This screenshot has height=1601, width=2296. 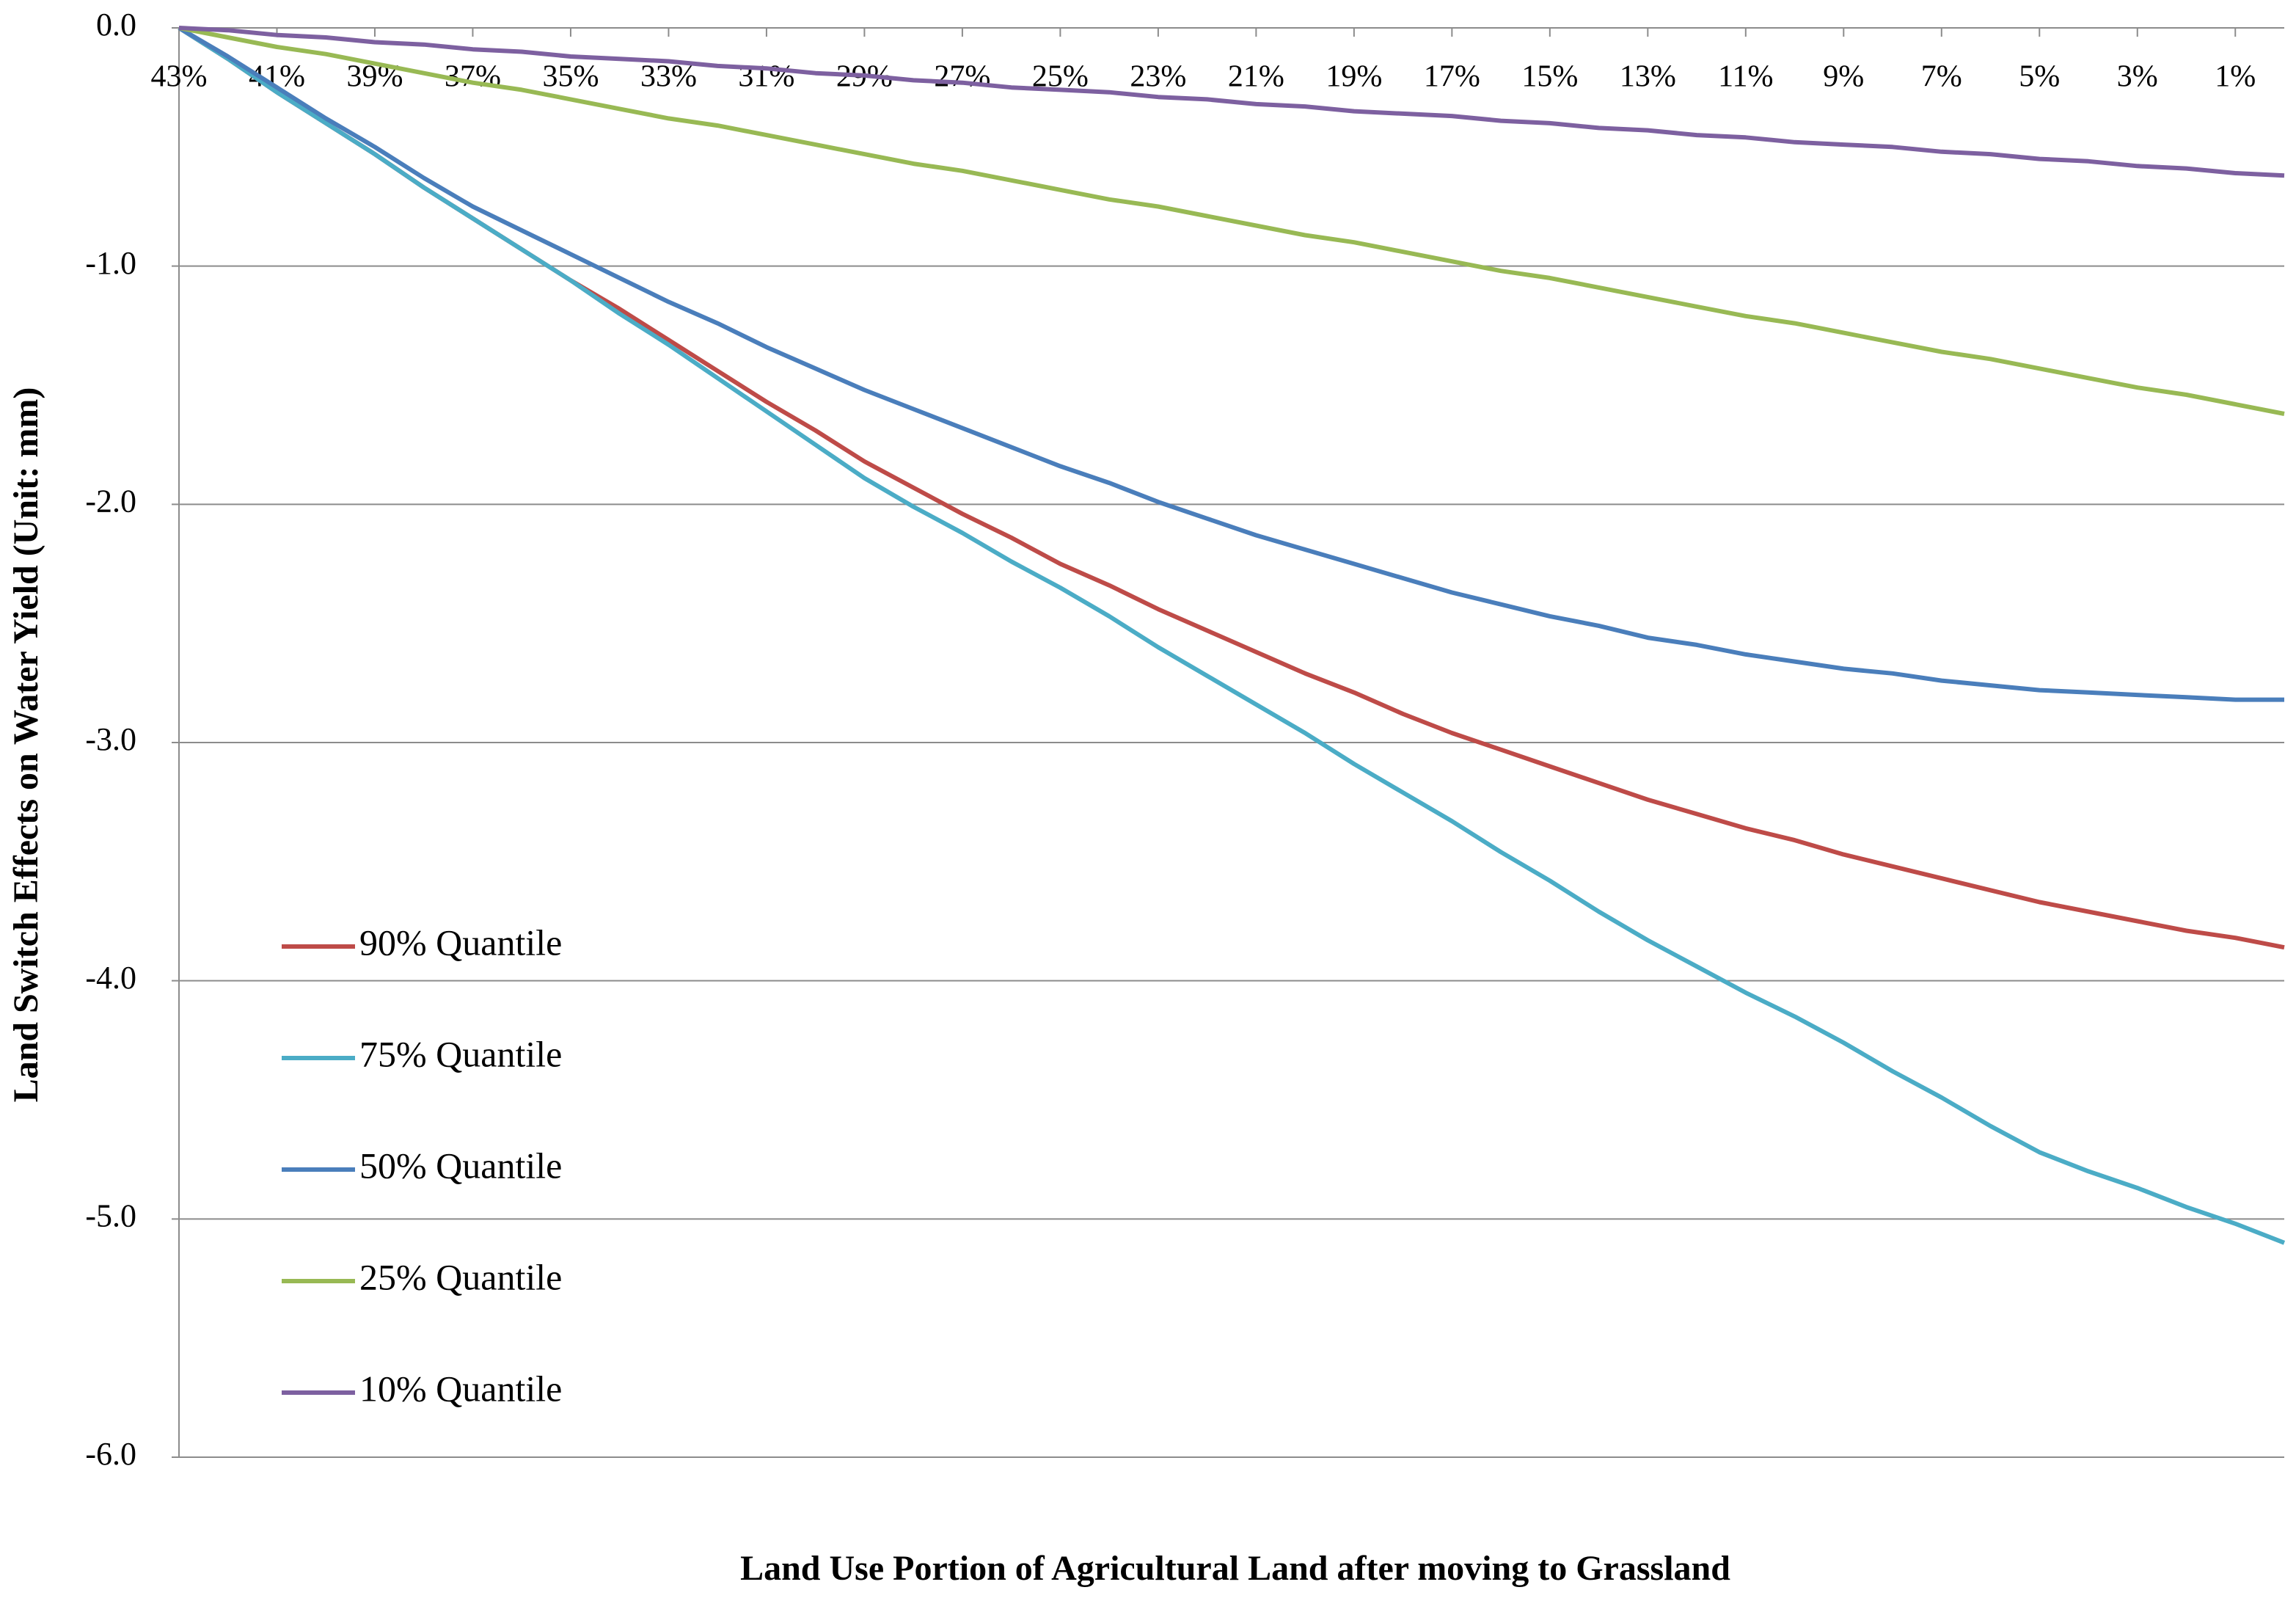 I want to click on x-tick-label: 19%, so click(x=1354, y=77).